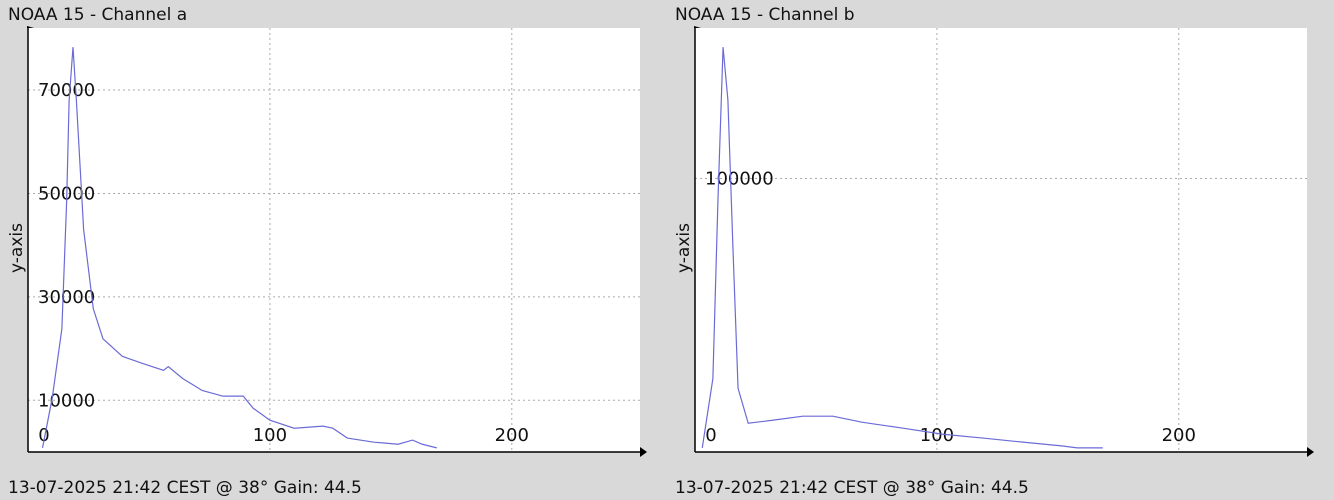 The height and width of the screenshot is (500, 1334). Describe the element at coordinates (739, 178) in the screenshot. I see `y-tick-label: 100000` at that location.